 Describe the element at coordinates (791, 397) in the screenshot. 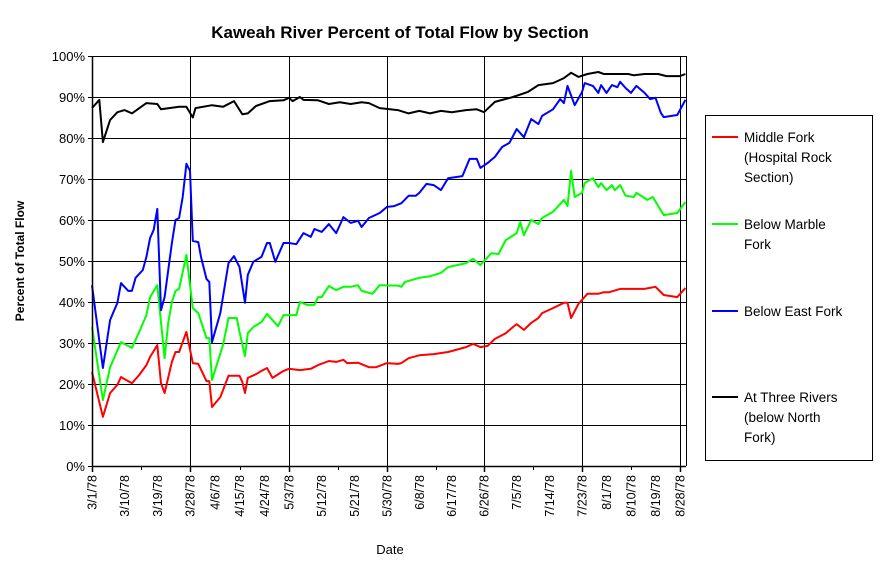

I see `legend-label: At Three Rivers` at that location.